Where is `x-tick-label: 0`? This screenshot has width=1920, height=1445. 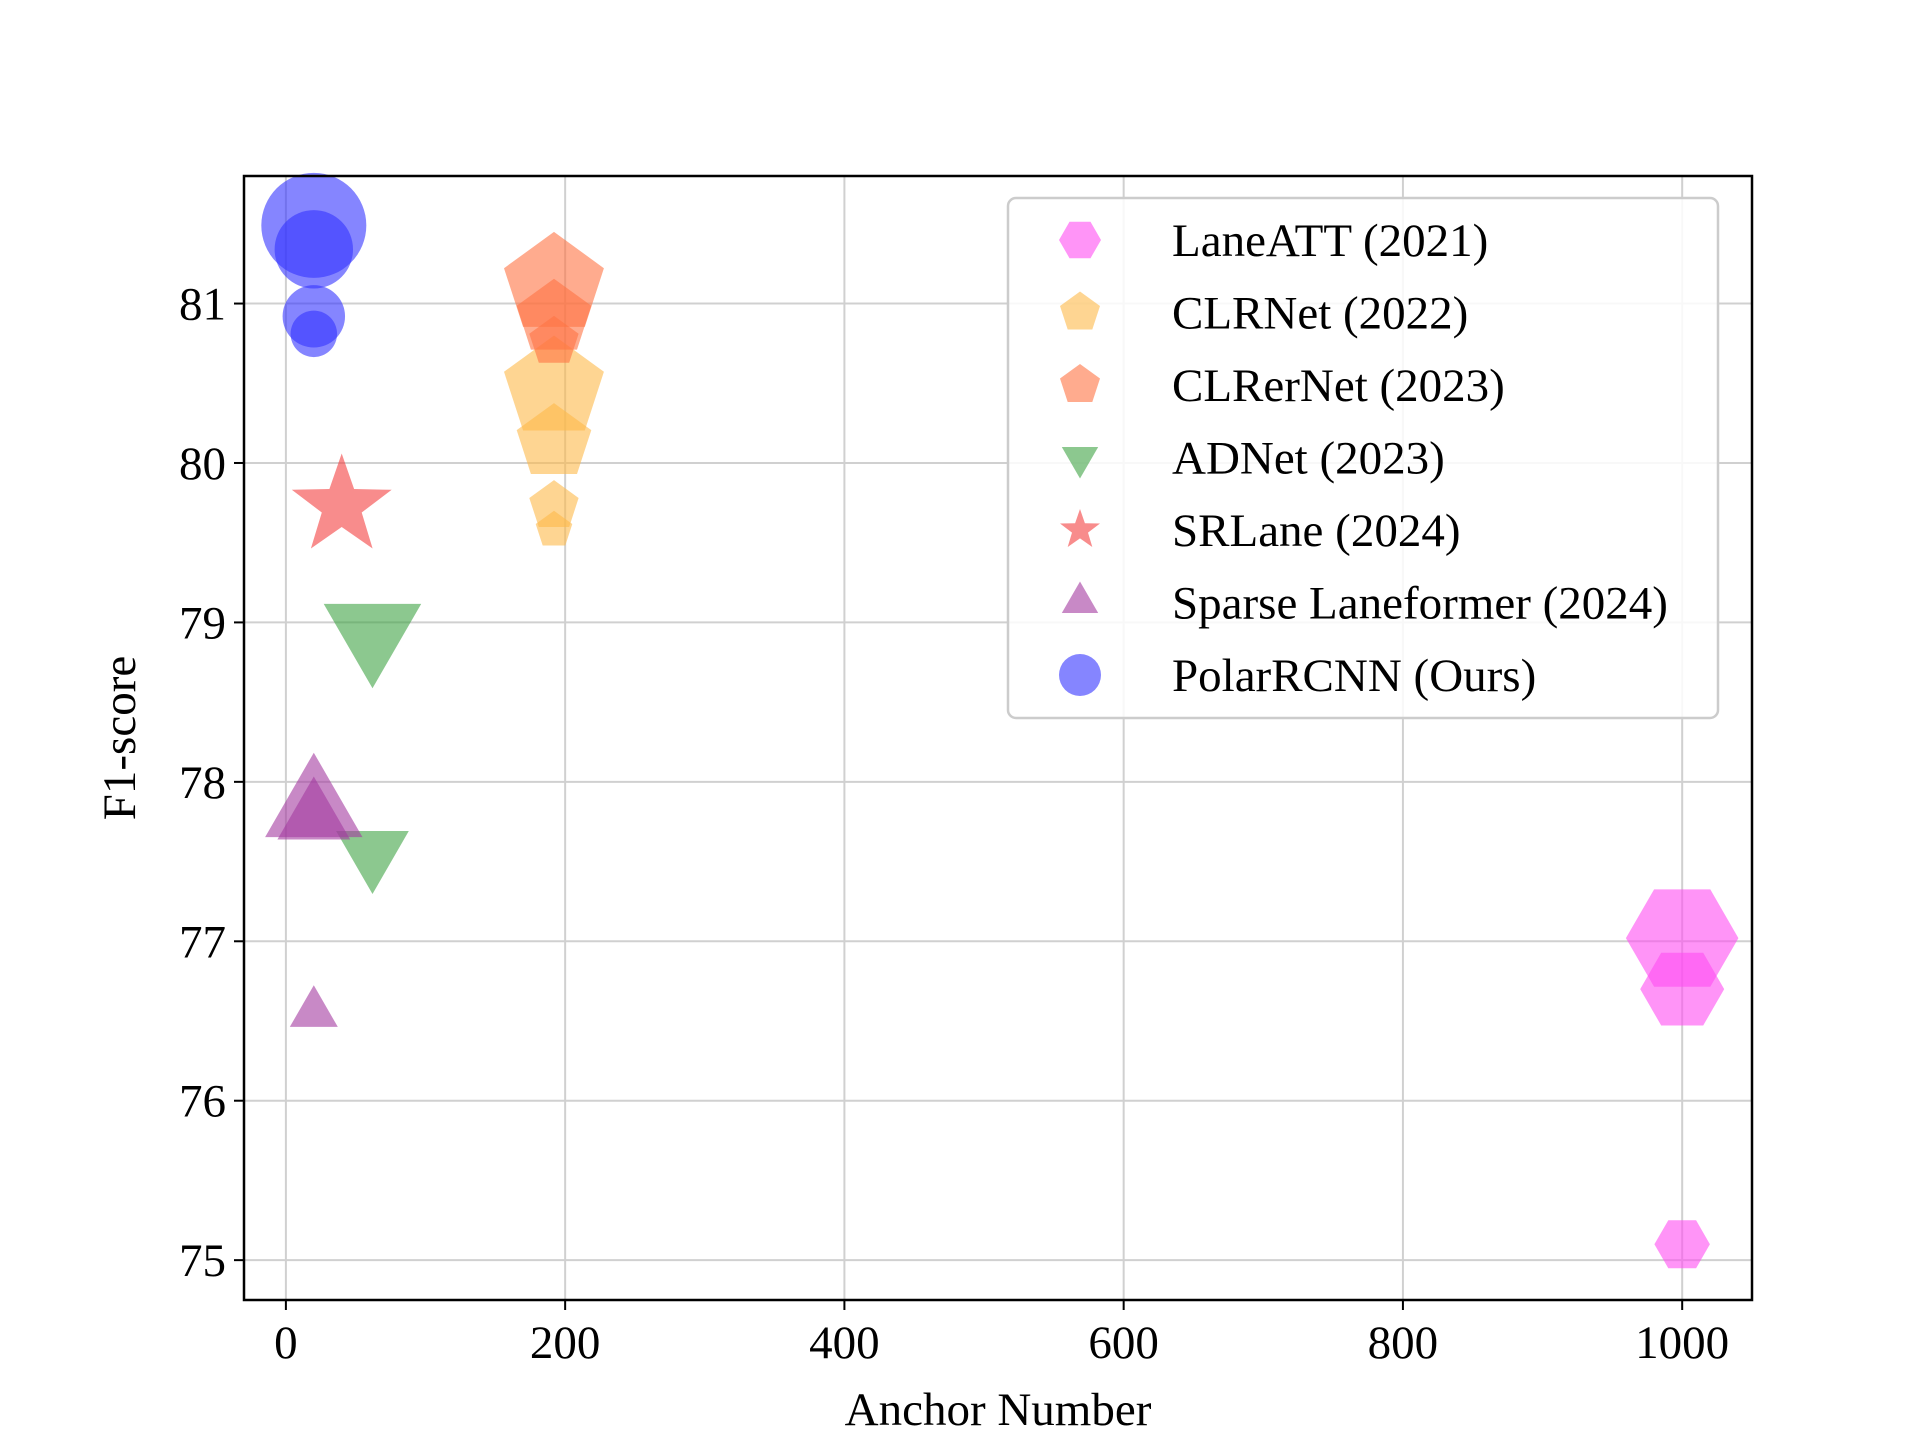
x-tick-label: 0 is located at coordinates (286, 1343).